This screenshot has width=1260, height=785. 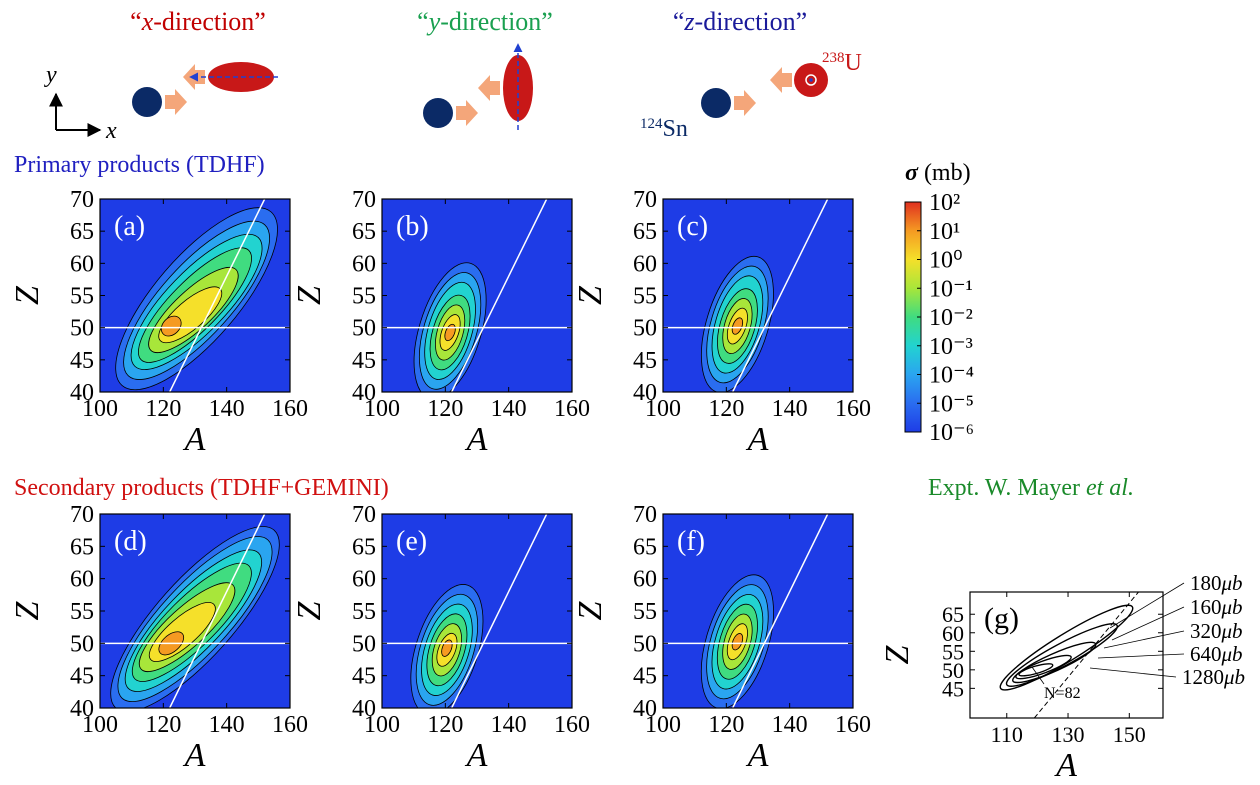 I want to click on colorbar-tick-label: 10⁻⁵, so click(x=951, y=404).